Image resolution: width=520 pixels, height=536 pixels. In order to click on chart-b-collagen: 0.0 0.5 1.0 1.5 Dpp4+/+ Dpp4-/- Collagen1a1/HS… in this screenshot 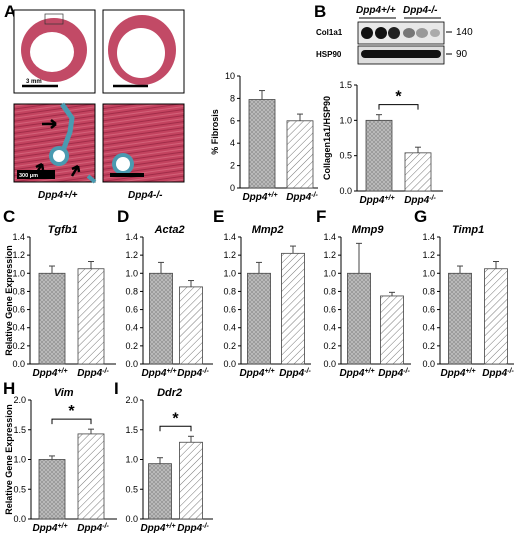, I will do `click(382, 143)`.